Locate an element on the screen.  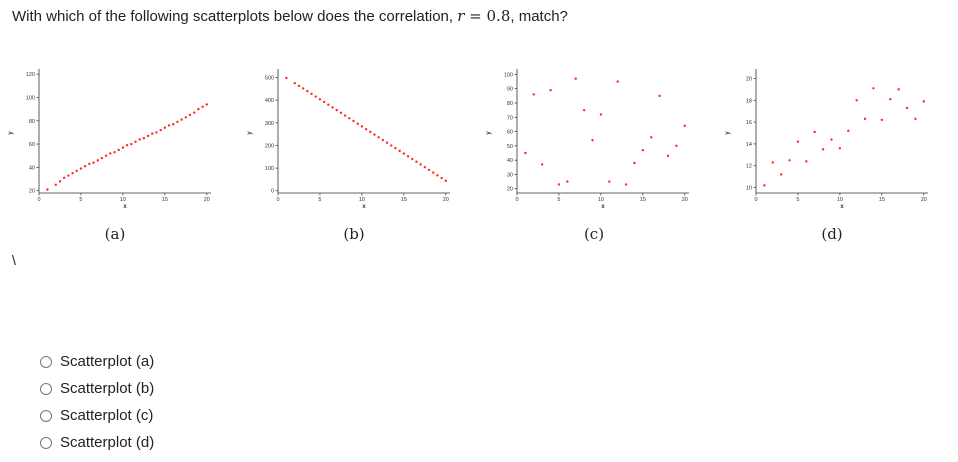
option-b: Scatterplot (b) is located at coordinates (97, 388).